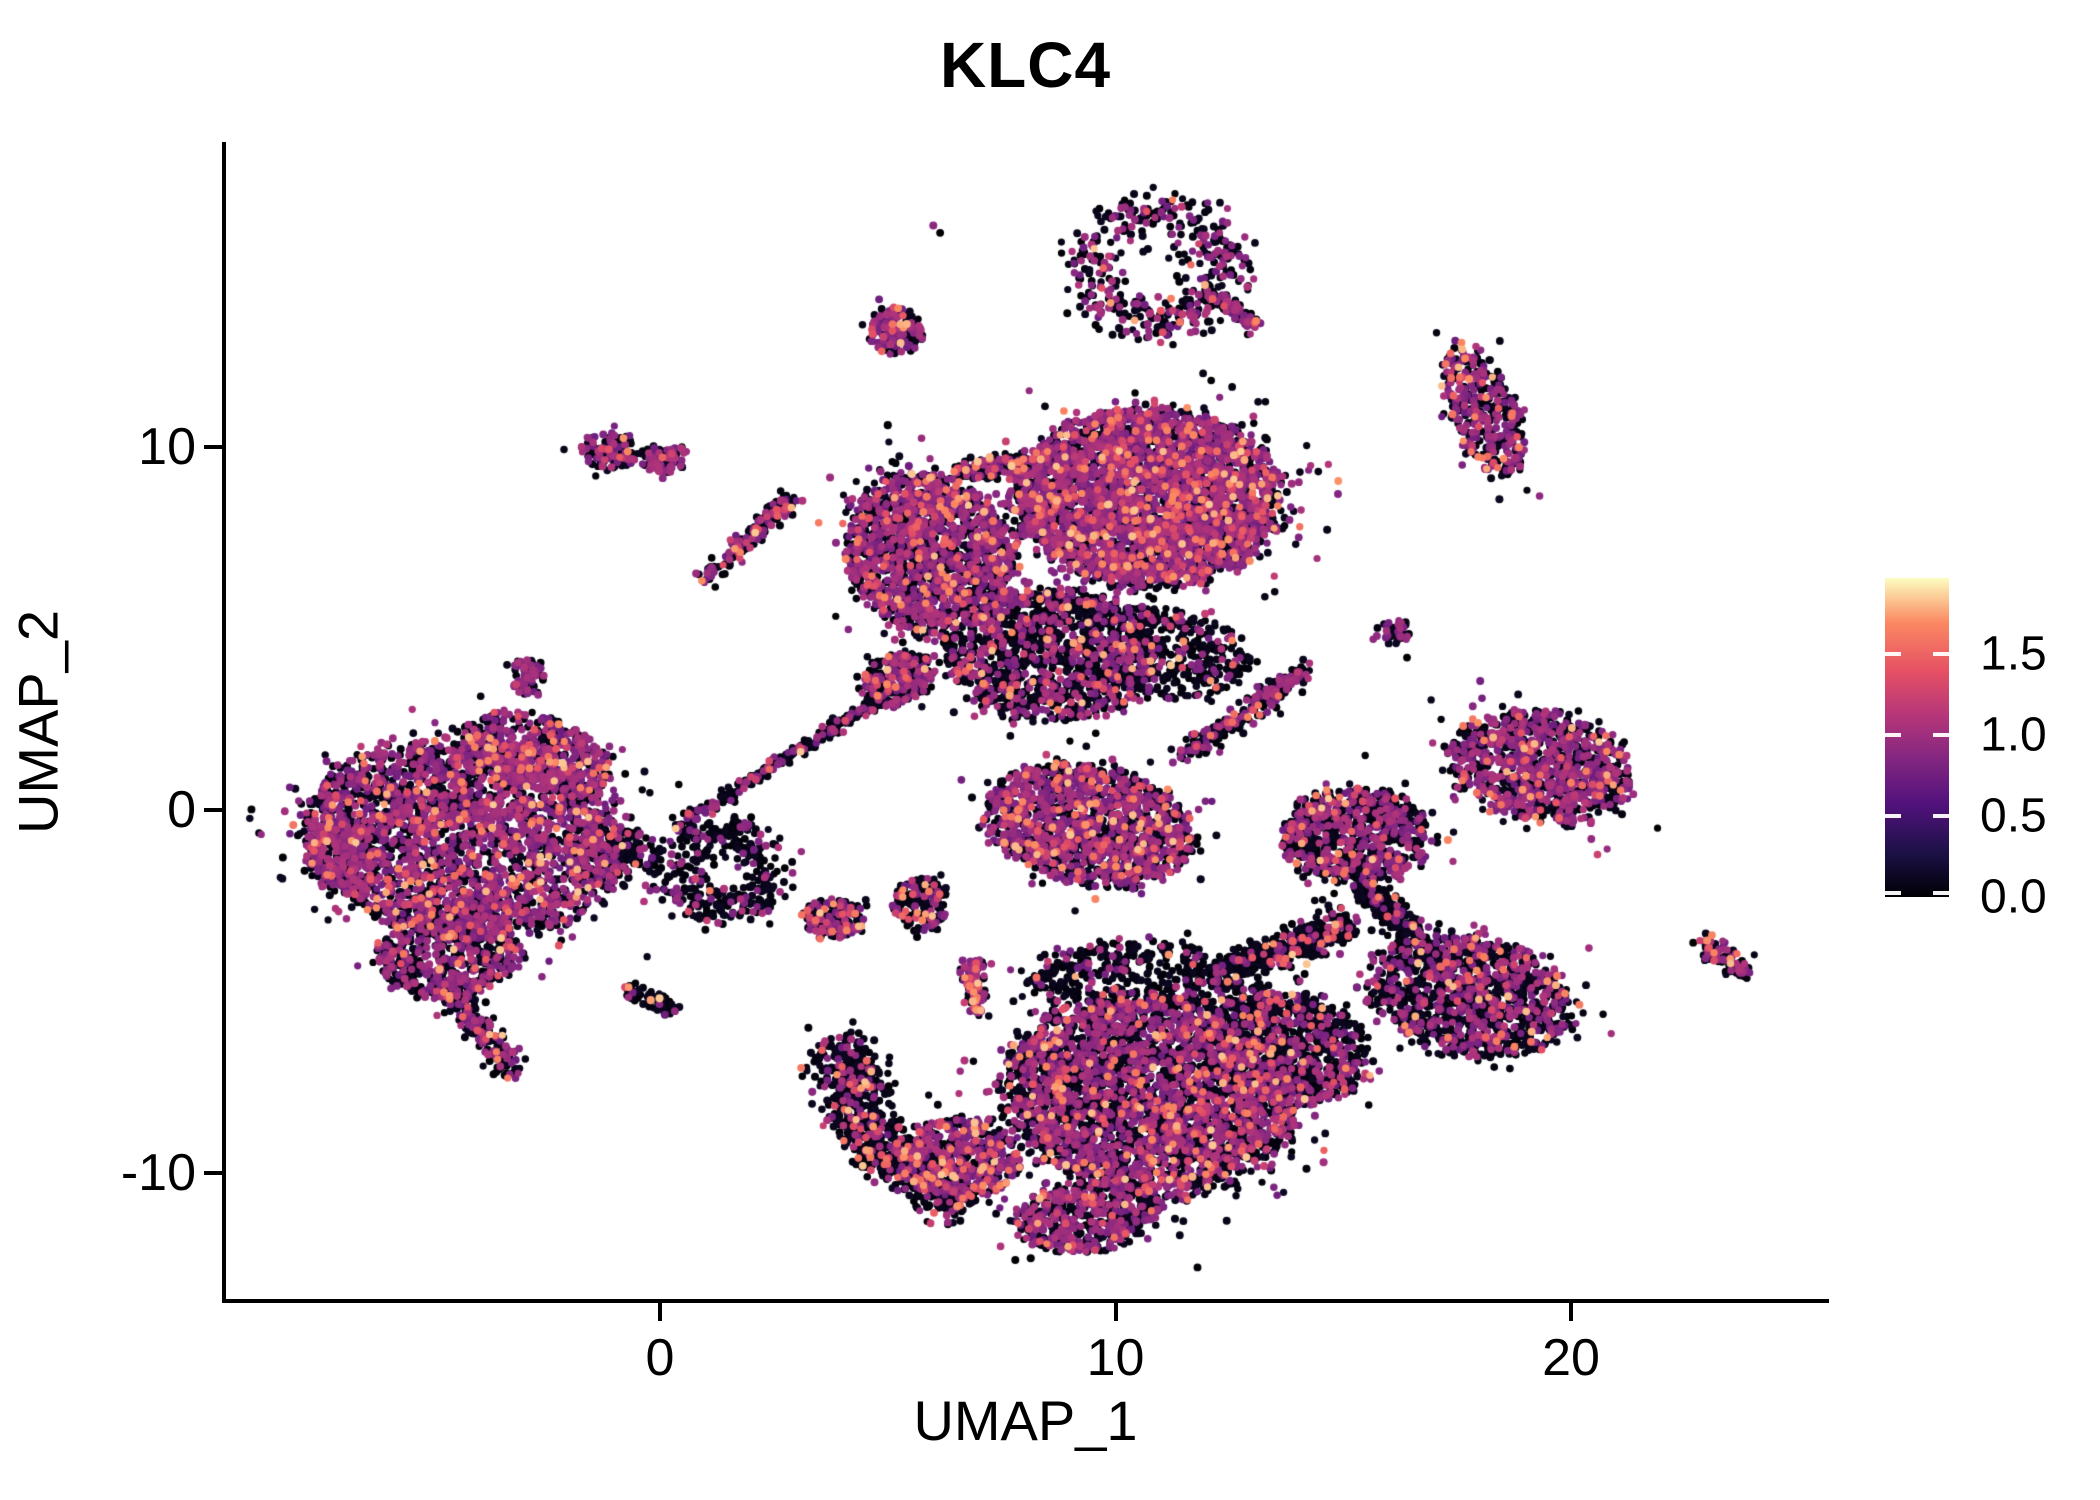  What do you see at coordinates (1115, 1358) in the screenshot?
I see `x-tick-label: 10` at bounding box center [1115, 1358].